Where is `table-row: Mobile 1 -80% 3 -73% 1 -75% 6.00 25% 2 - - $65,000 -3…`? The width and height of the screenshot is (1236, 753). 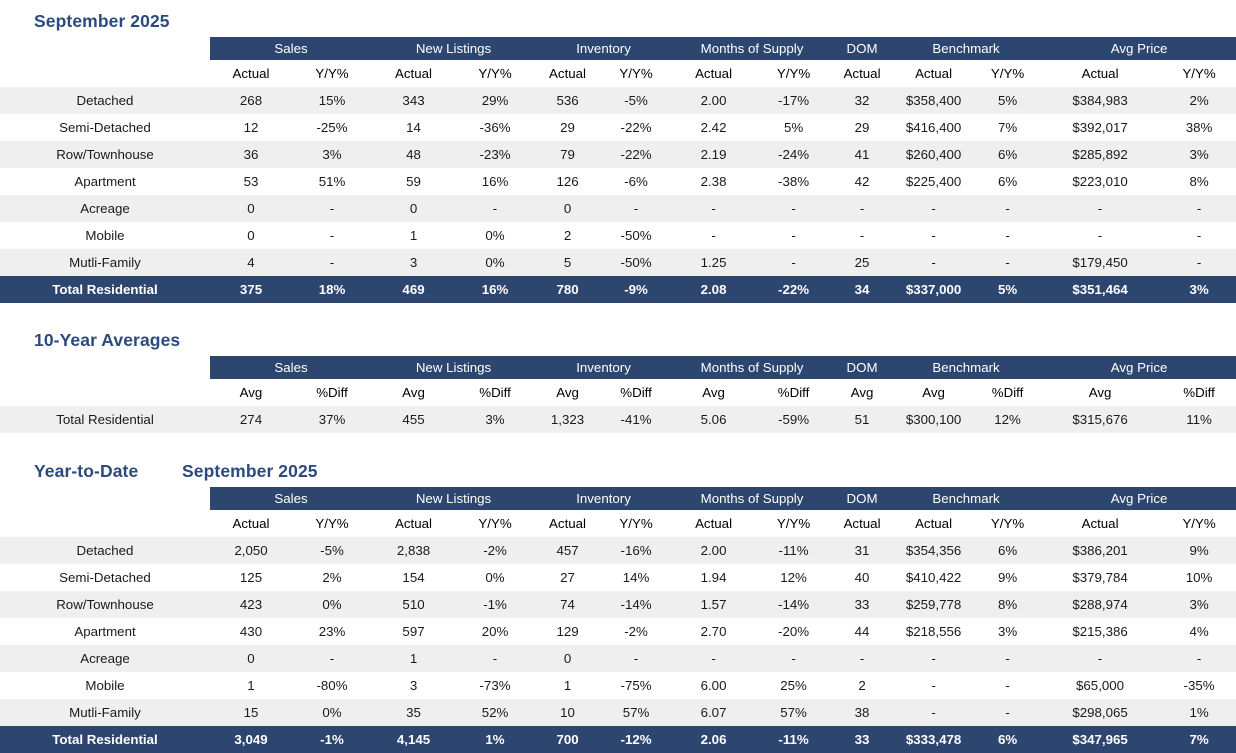
table-row: Mobile 1 -80% 3 -73% 1 -75% 6.00 25% 2 - - $65,000 -3… is located at coordinates (618, 685).